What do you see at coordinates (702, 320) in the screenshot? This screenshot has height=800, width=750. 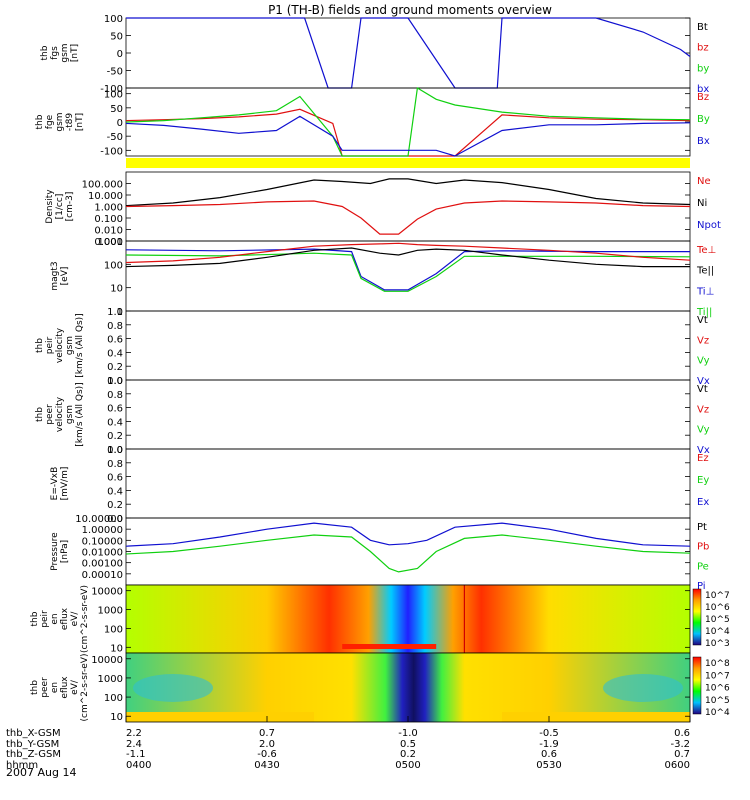 I see `legend-Vt: Vt` at bounding box center [702, 320].